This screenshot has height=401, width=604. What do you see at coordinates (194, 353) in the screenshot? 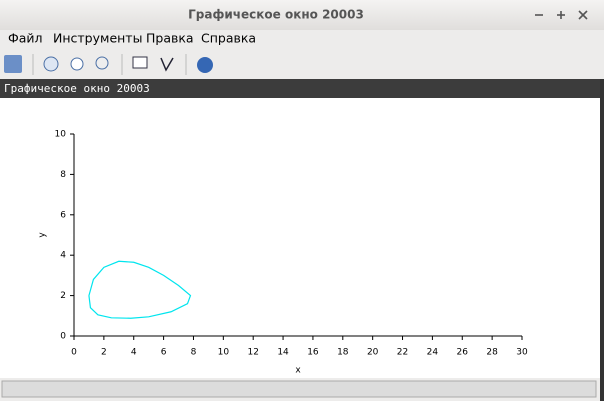
I see `x-tick-label: 8` at bounding box center [194, 353].